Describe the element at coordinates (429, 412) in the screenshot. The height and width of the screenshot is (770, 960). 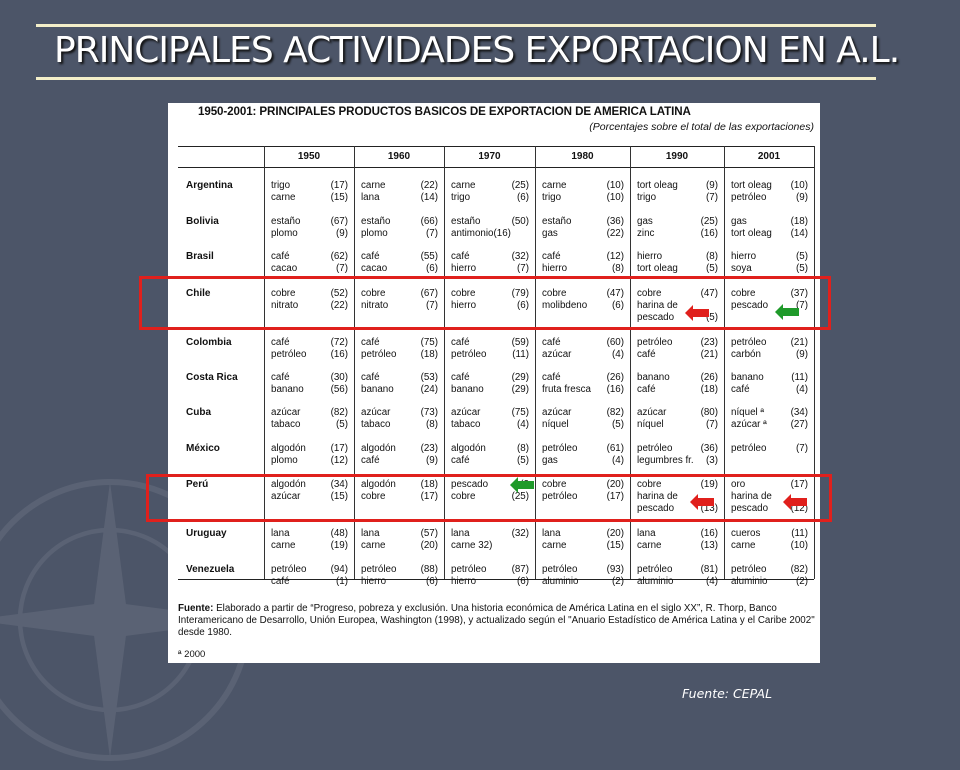
I see `product-share: (73)` at that location.